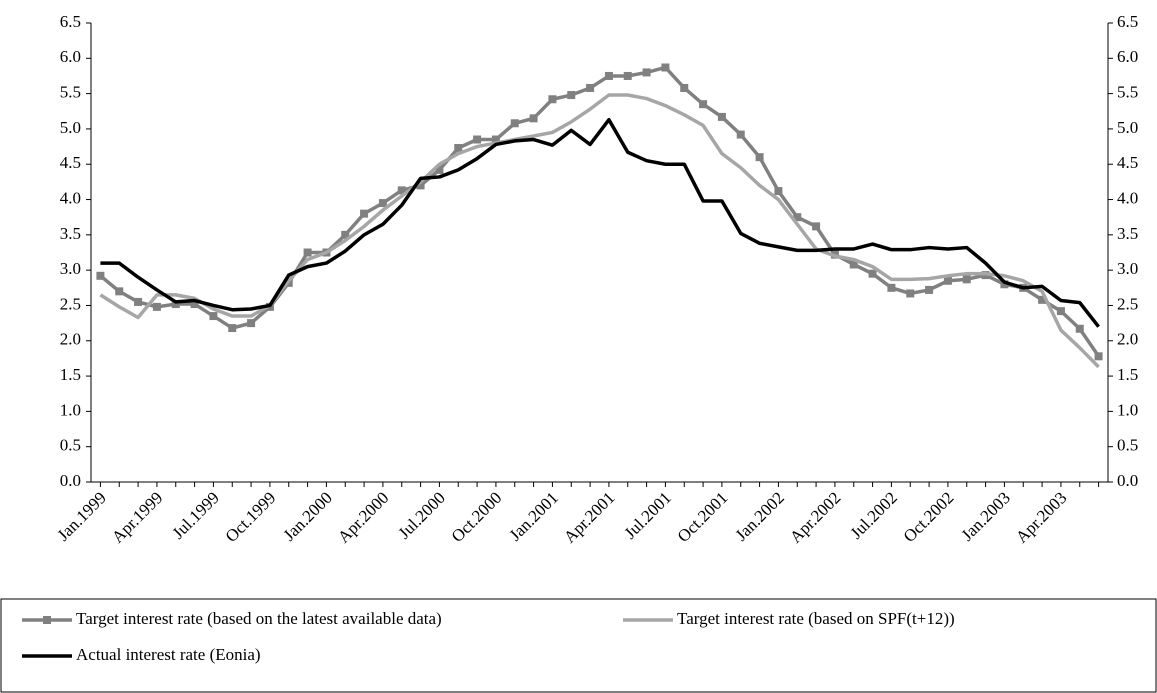  What do you see at coordinates (1127, 374) in the screenshot?
I see `y2-tick-label: 1.5` at bounding box center [1127, 374].